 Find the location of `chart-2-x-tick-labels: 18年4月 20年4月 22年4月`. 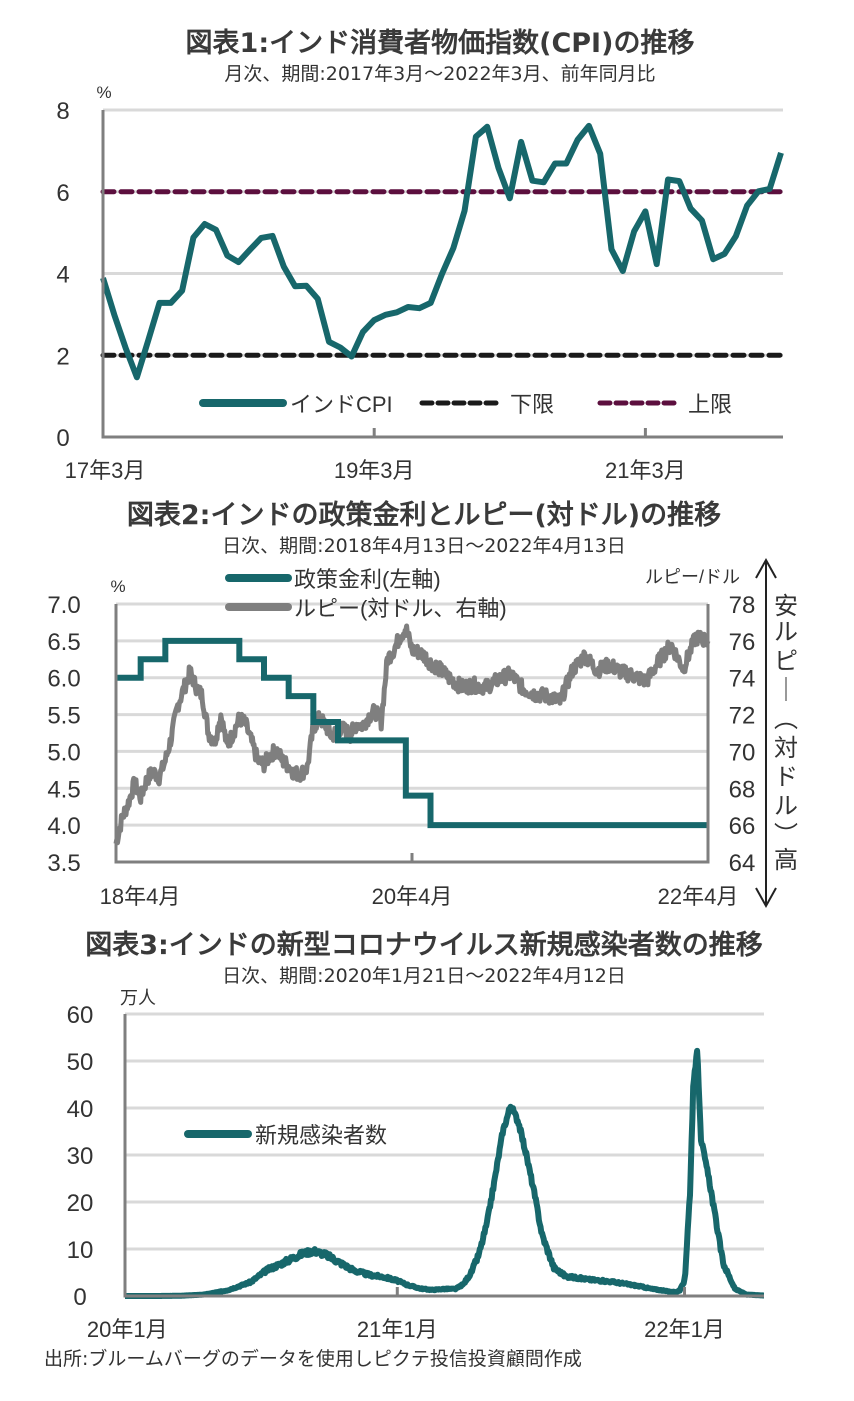

chart-2-x-tick-labels: 18年4月 20年4月 22年4月 is located at coordinates (419, 896).